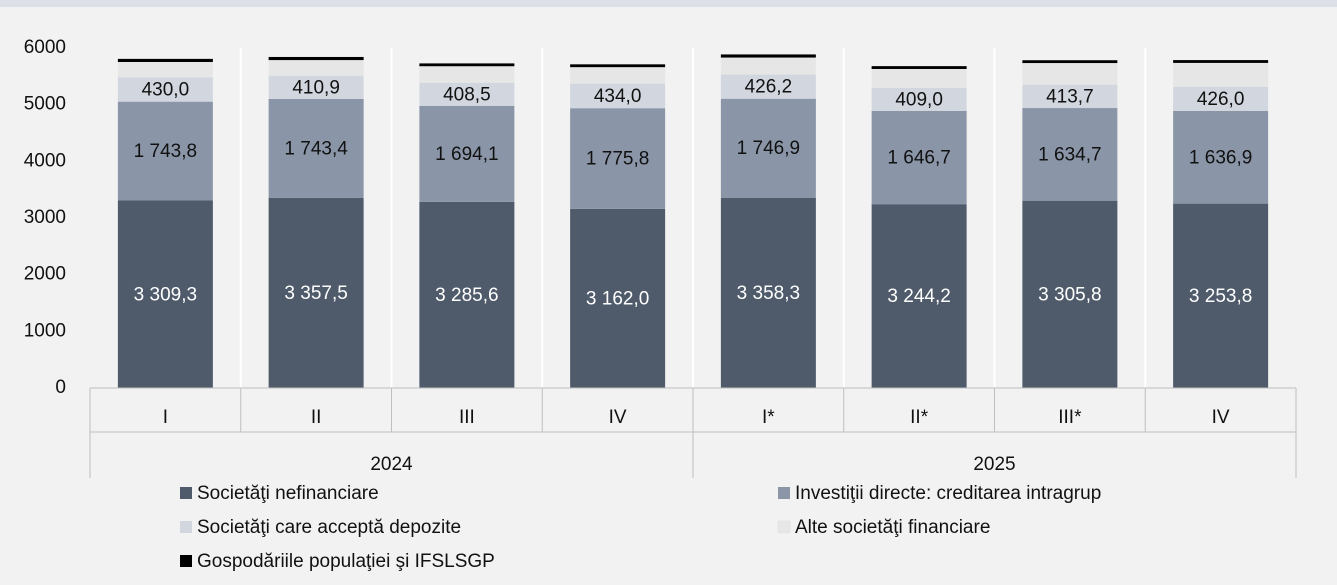 The image size is (1337, 585). What do you see at coordinates (45, 160) in the screenshot?
I see `y-tick-label: 4000` at bounding box center [45, 160].